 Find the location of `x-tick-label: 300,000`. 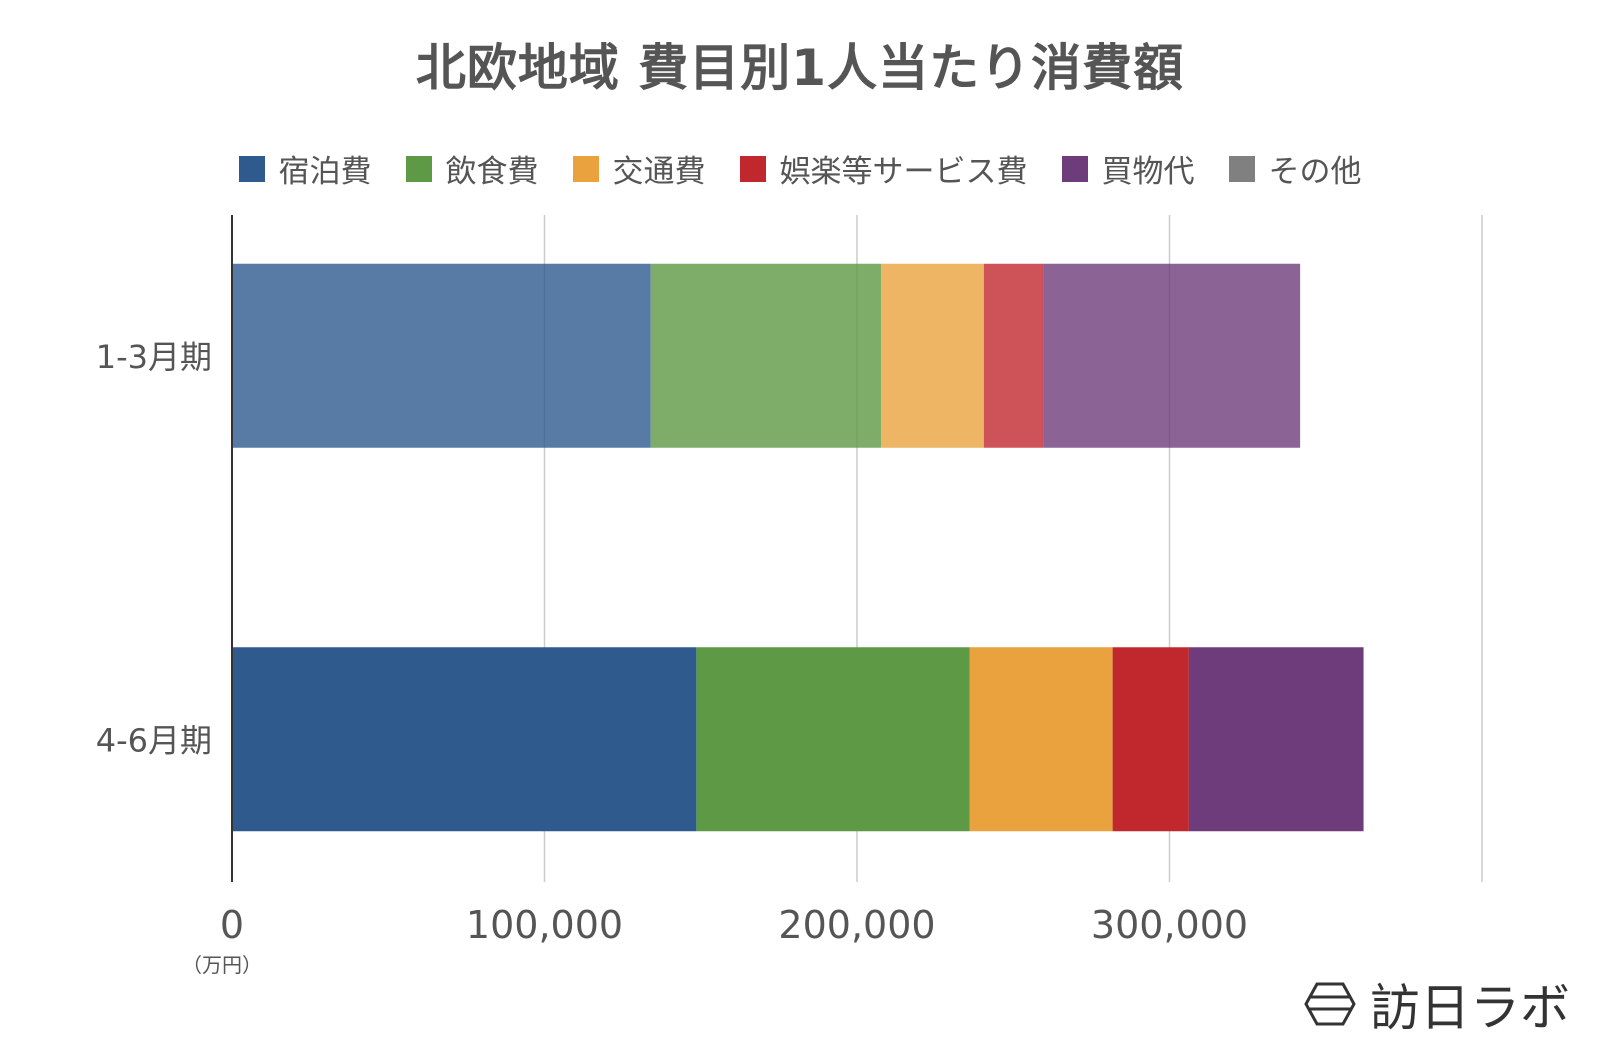

x-tick-label: 300,000 is located at coordinates (1169, 925).